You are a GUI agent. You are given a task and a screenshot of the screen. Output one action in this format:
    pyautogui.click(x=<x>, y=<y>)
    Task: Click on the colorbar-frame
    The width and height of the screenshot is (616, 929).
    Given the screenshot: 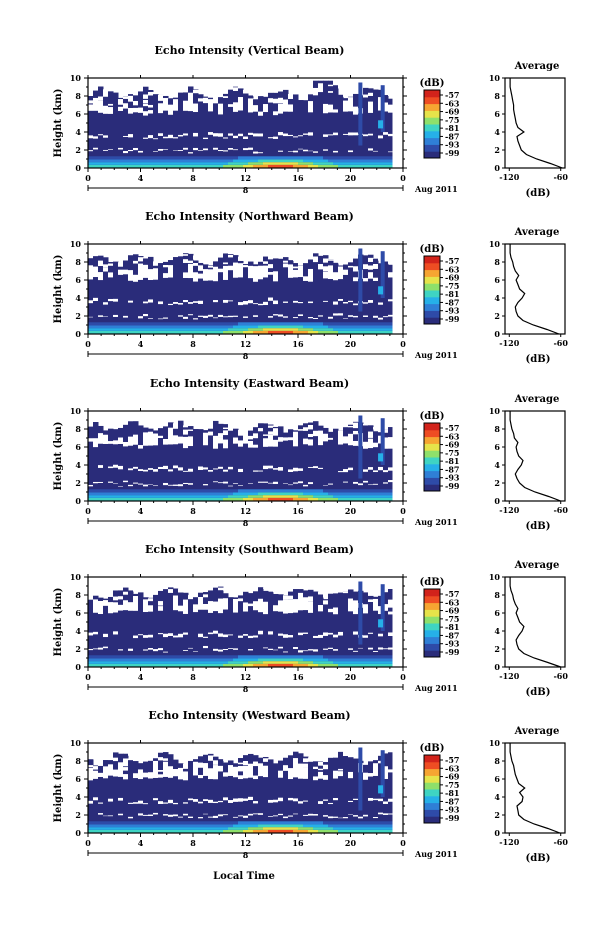 What is the action you would take?
    pyautogui.click(x=432, y=457)
    